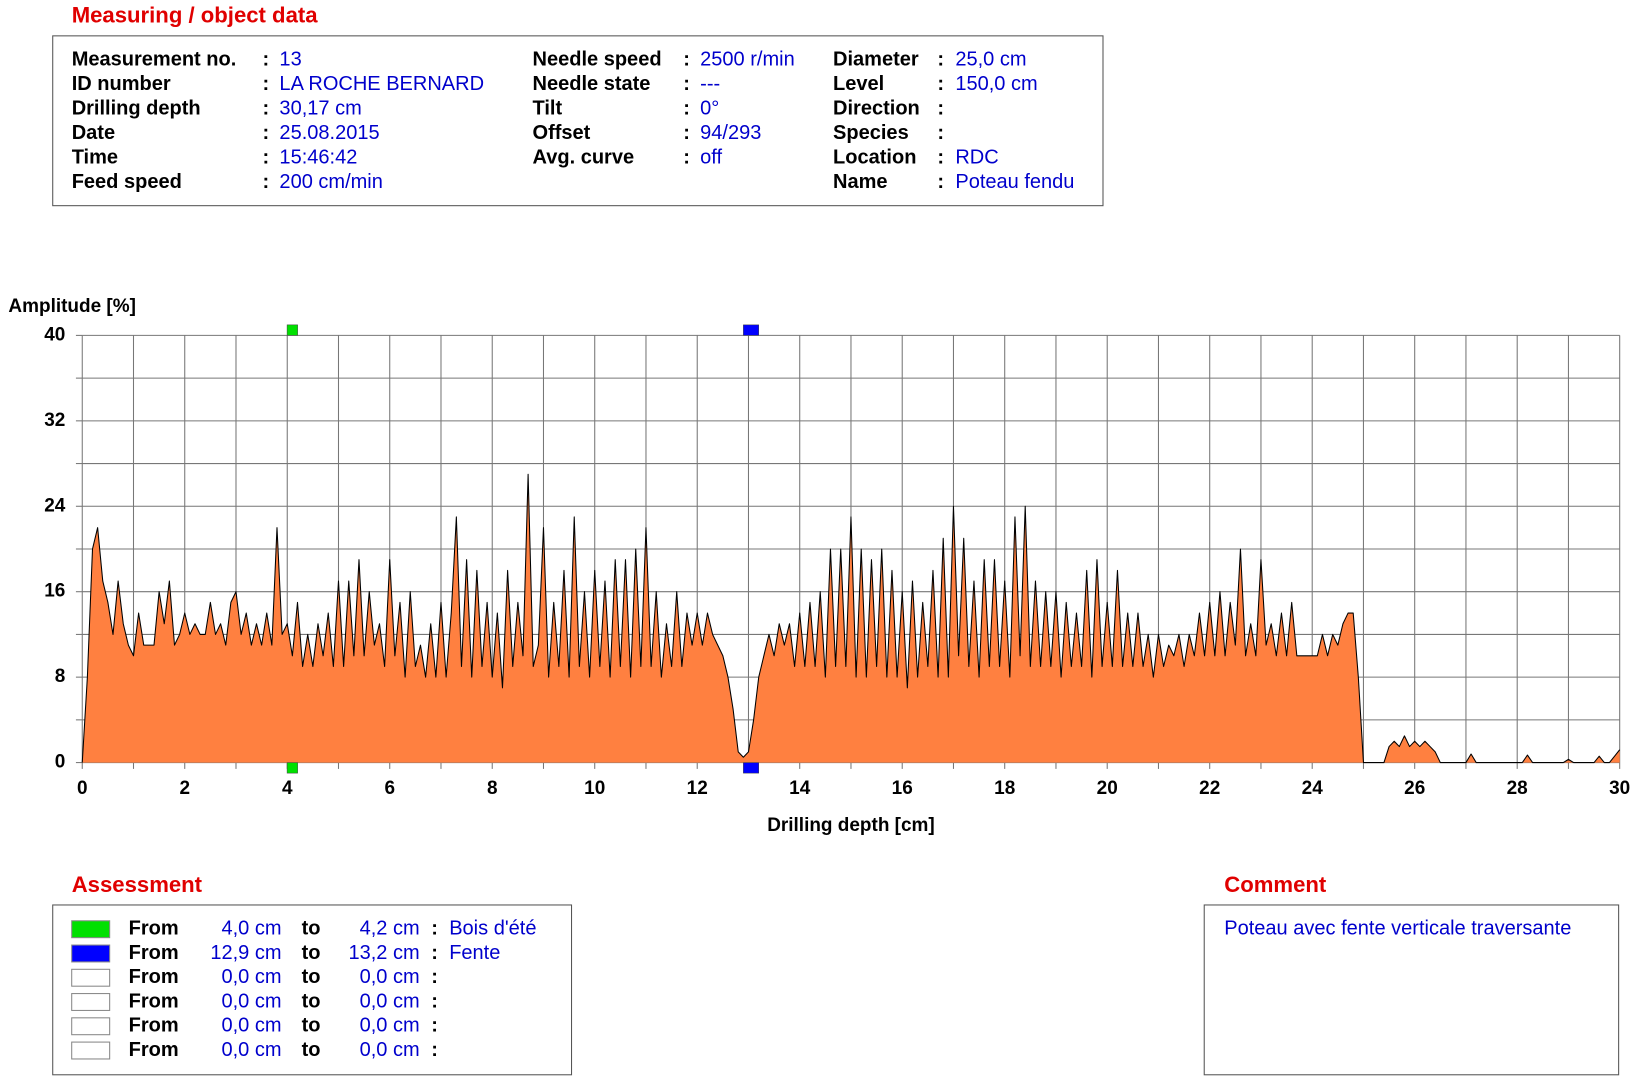  Describe the element at coordinates (184, 788) in the screenshot. I see `x-tick-label: 2` at that location.